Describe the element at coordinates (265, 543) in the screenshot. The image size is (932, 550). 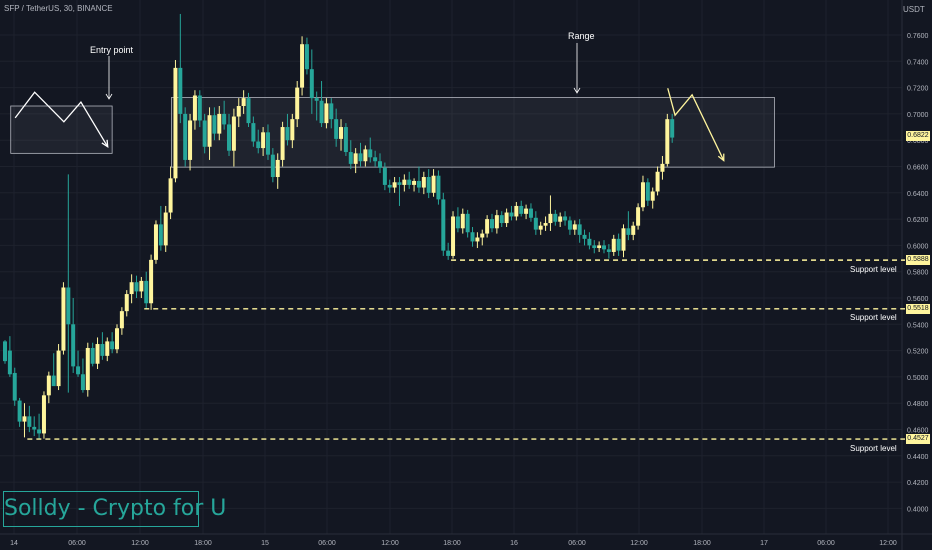
I see `time-tick: 15` at that location.